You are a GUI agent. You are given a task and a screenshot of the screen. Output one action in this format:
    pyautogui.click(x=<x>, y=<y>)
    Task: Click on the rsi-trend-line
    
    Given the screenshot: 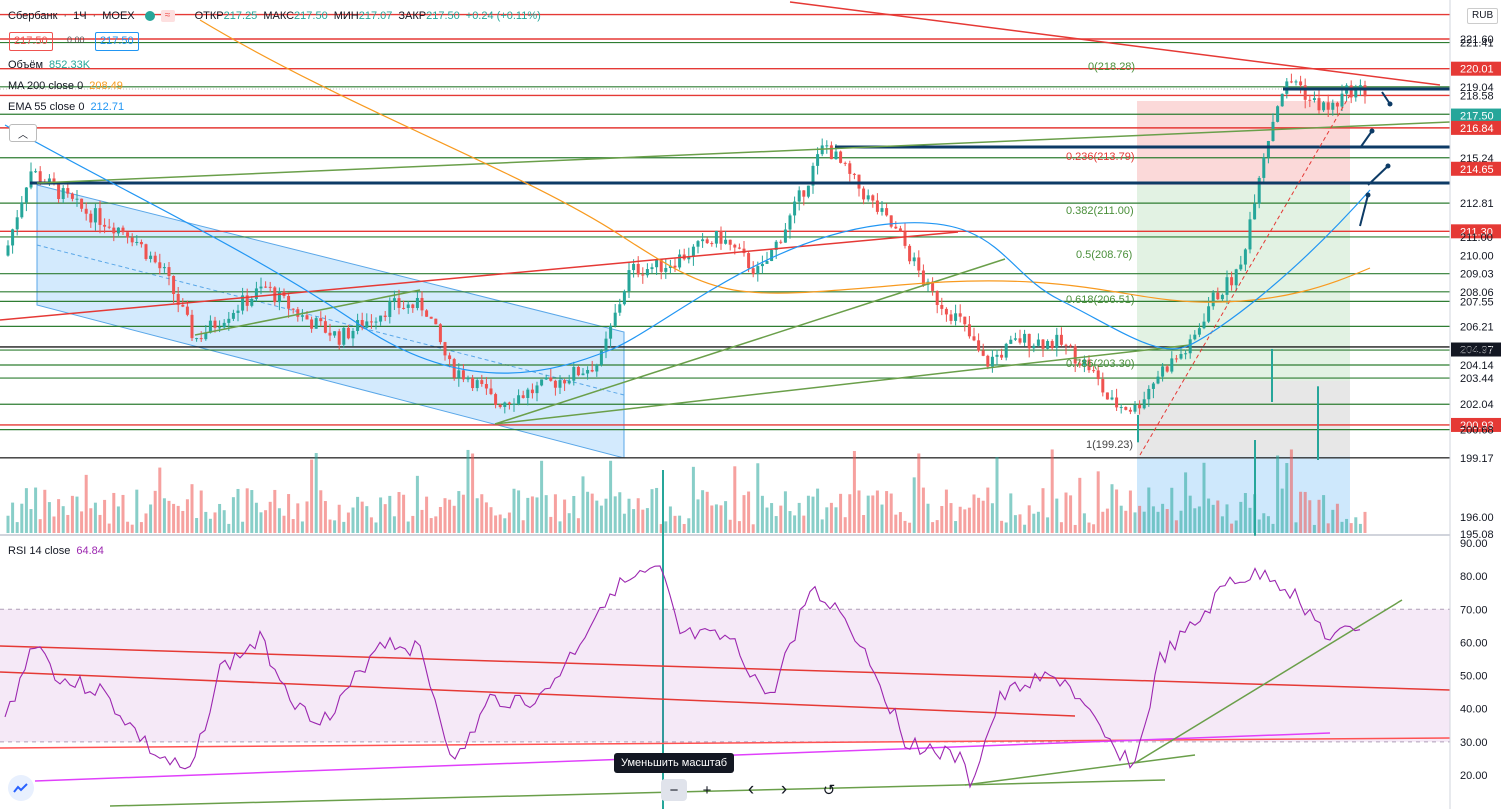 What is the action you would take?
    pyautogui.click(x=1080, y=770)
    